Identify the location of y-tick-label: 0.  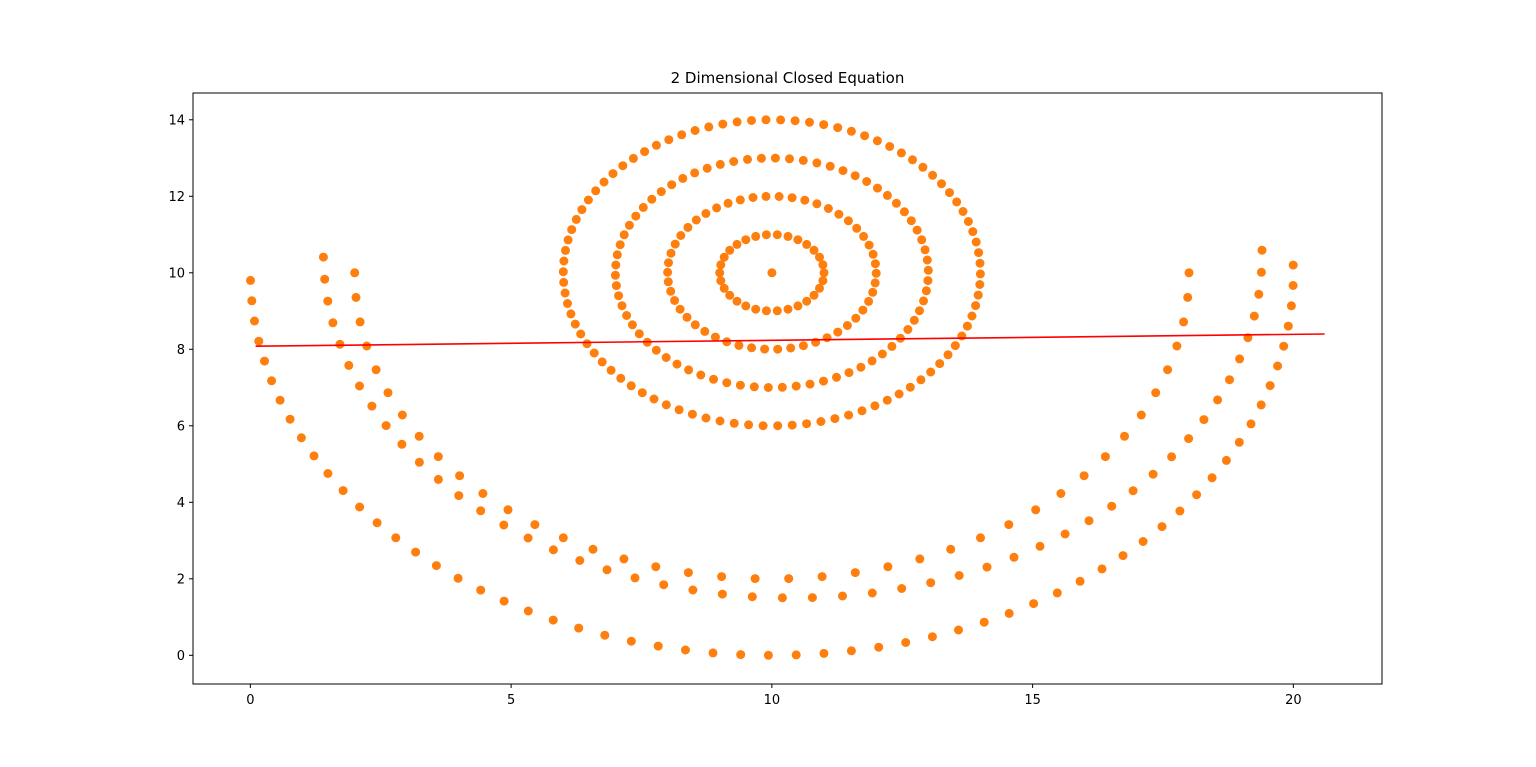
(181, 656).